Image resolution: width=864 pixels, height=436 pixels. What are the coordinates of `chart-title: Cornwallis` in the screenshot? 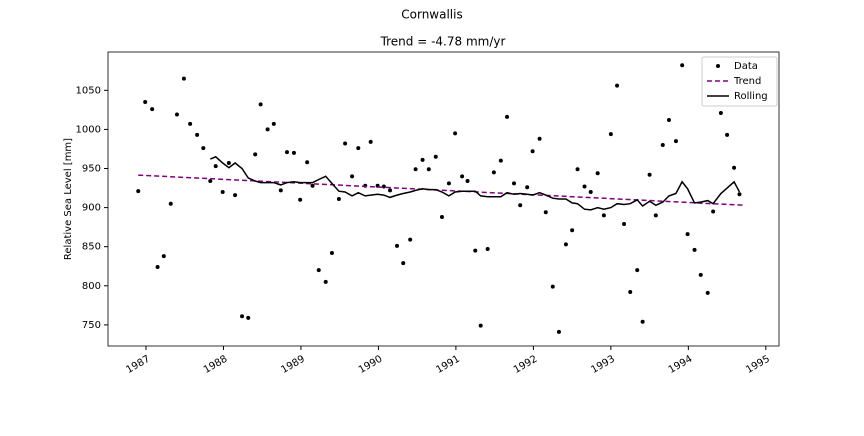 It's located at (431, 15).